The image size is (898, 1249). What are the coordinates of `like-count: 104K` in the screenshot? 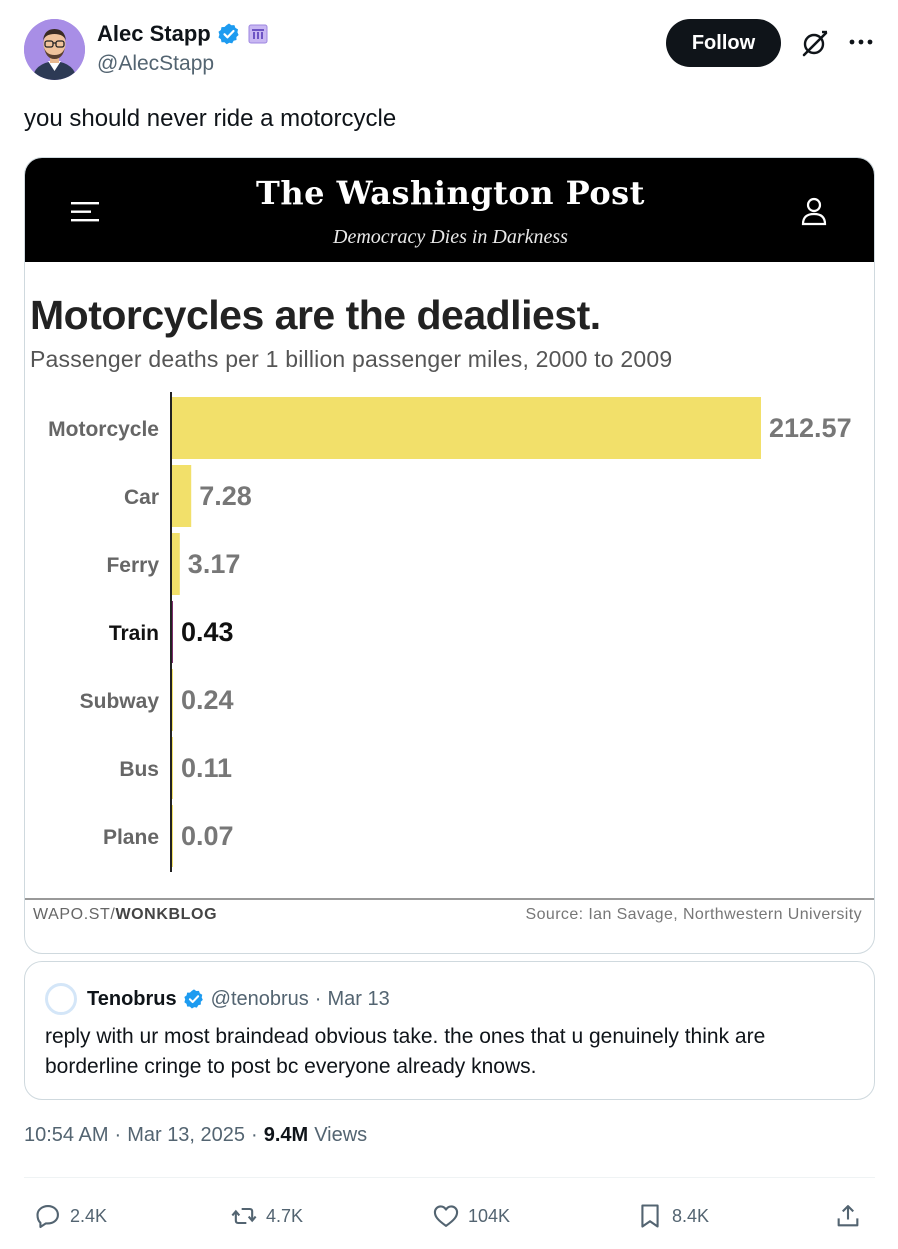 It's located at (489, 1215).